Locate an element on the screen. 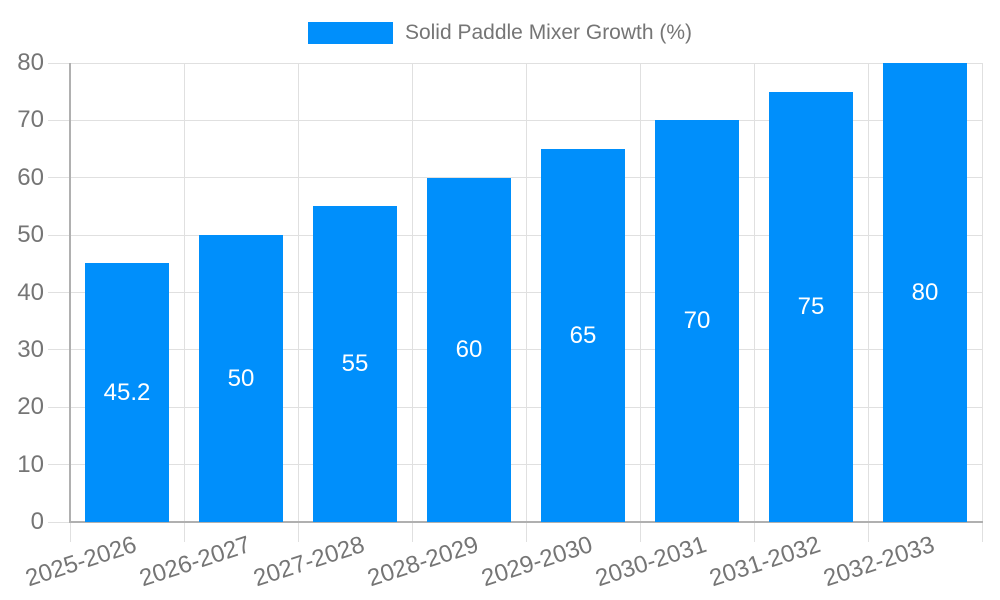 This screenshot has width=1000, height=600. bar-value-label: 70 is located at coordinates (697, 320).